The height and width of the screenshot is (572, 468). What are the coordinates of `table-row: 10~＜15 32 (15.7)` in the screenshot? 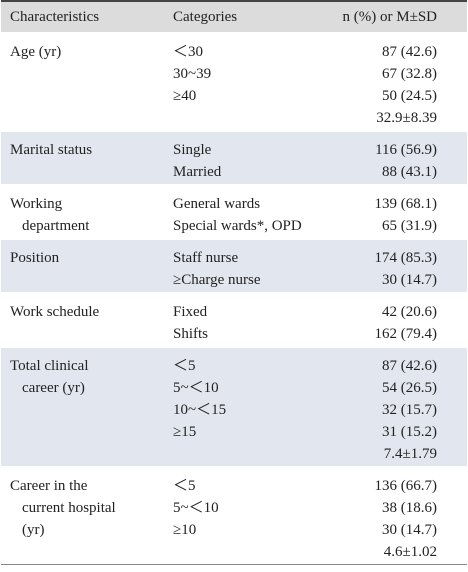 It's located at (234, 410).